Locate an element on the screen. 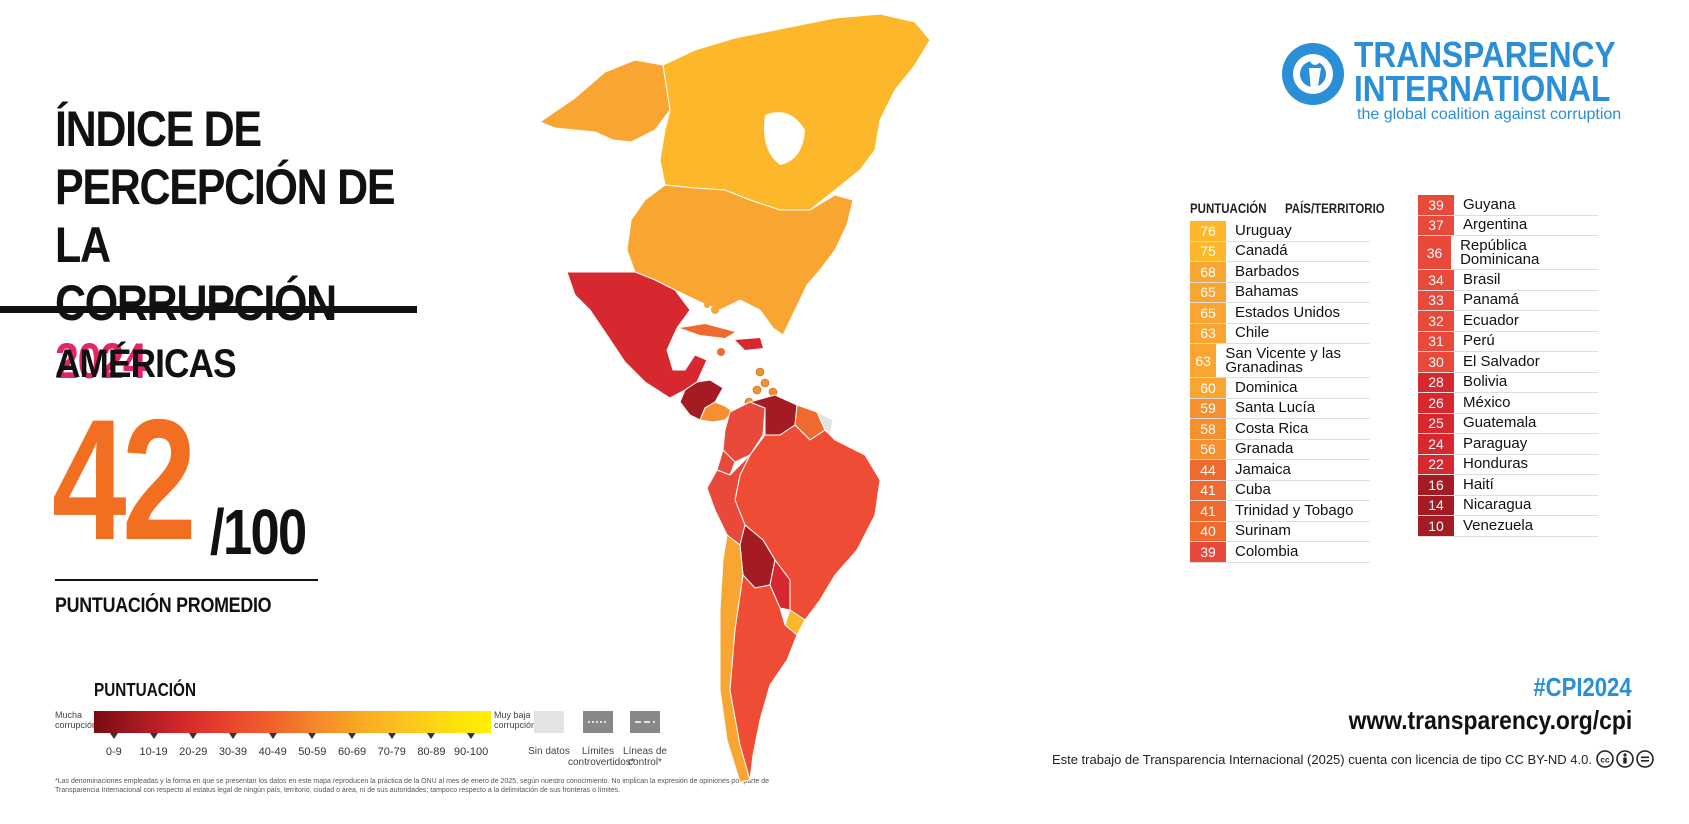 The height and width of the screenshot is (824, 1689). region-name: AMÉRICAS is located at coordinates (146, 364).